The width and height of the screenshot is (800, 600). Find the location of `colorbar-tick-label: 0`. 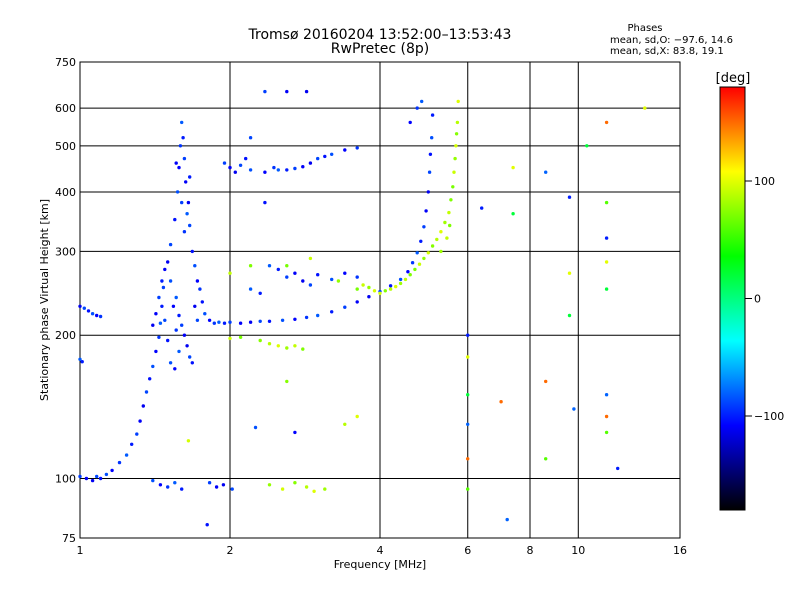

colorbar-tick-label: 0 is located at coordinates (757, 299).